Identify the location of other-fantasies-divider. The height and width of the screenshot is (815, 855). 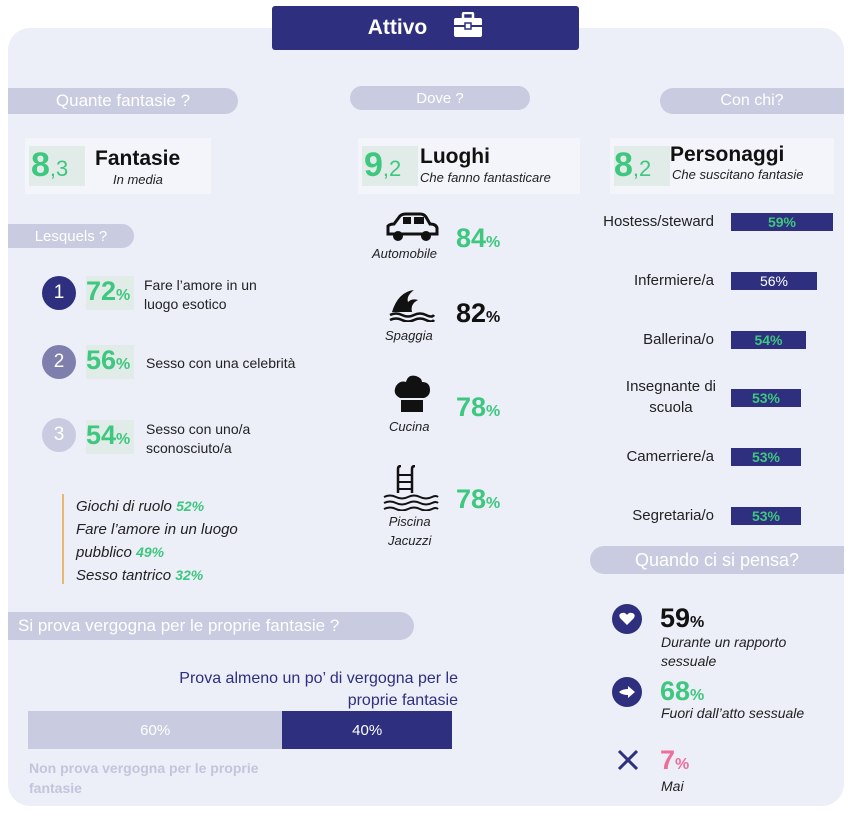
(63, 539).